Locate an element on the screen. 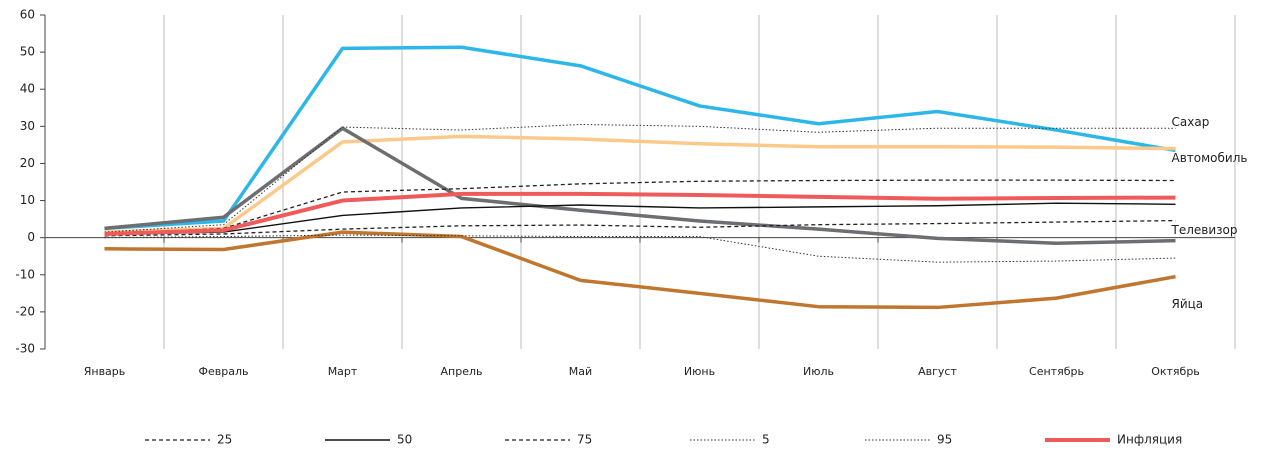 The width and height of the screenshot is (1277, 457). x-tick-label: Апрель is located at coordinates (462, 371).